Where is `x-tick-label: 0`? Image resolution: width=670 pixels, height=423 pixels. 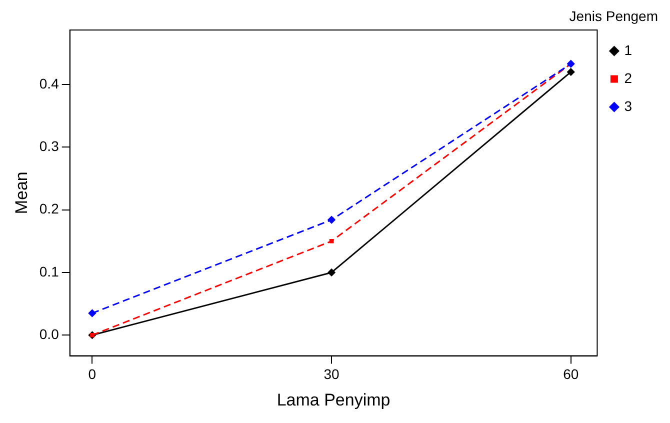
x-tick-label: 0 is located at coordinates (92, 374).